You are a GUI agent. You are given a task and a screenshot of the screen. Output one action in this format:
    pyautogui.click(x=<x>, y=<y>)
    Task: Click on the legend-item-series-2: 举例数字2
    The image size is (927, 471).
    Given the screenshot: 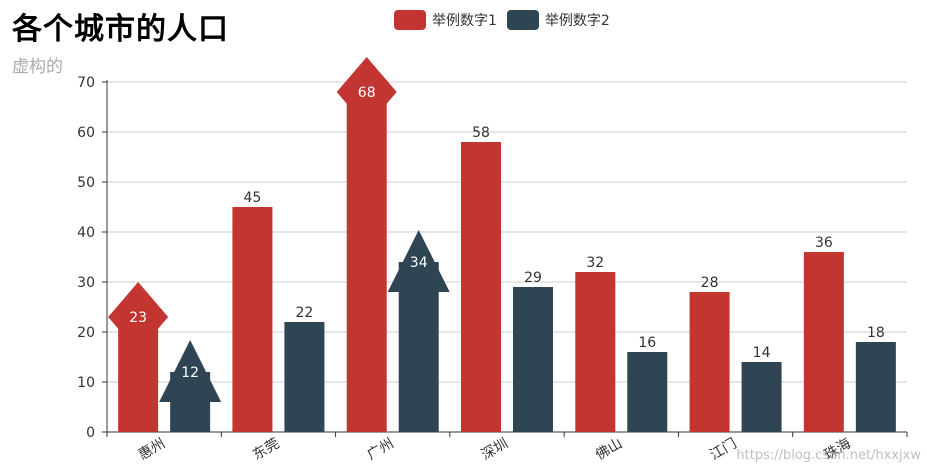 What is the action you would take?
    pyautogui.click(x=558, y=20)
    